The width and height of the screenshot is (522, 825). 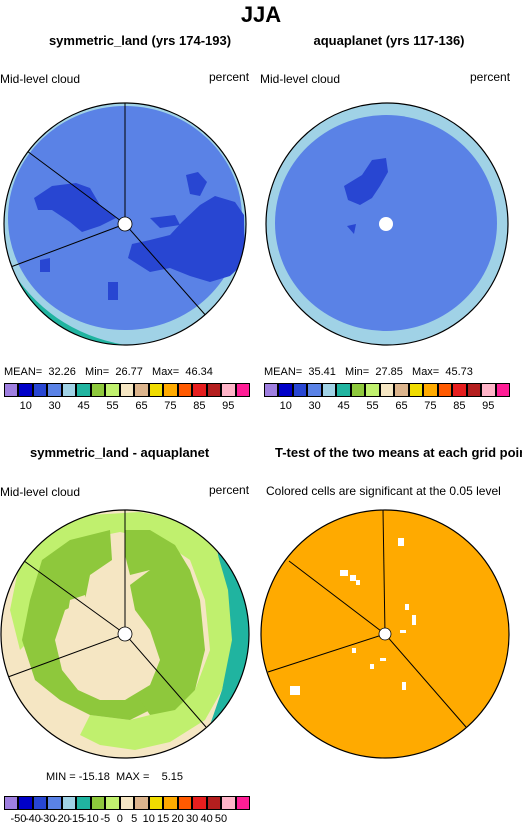 What do you see at coordinates (134, 819) in the screenshot?
I see `colorbar-tick-label: 5` at bounding box center [134, 819].